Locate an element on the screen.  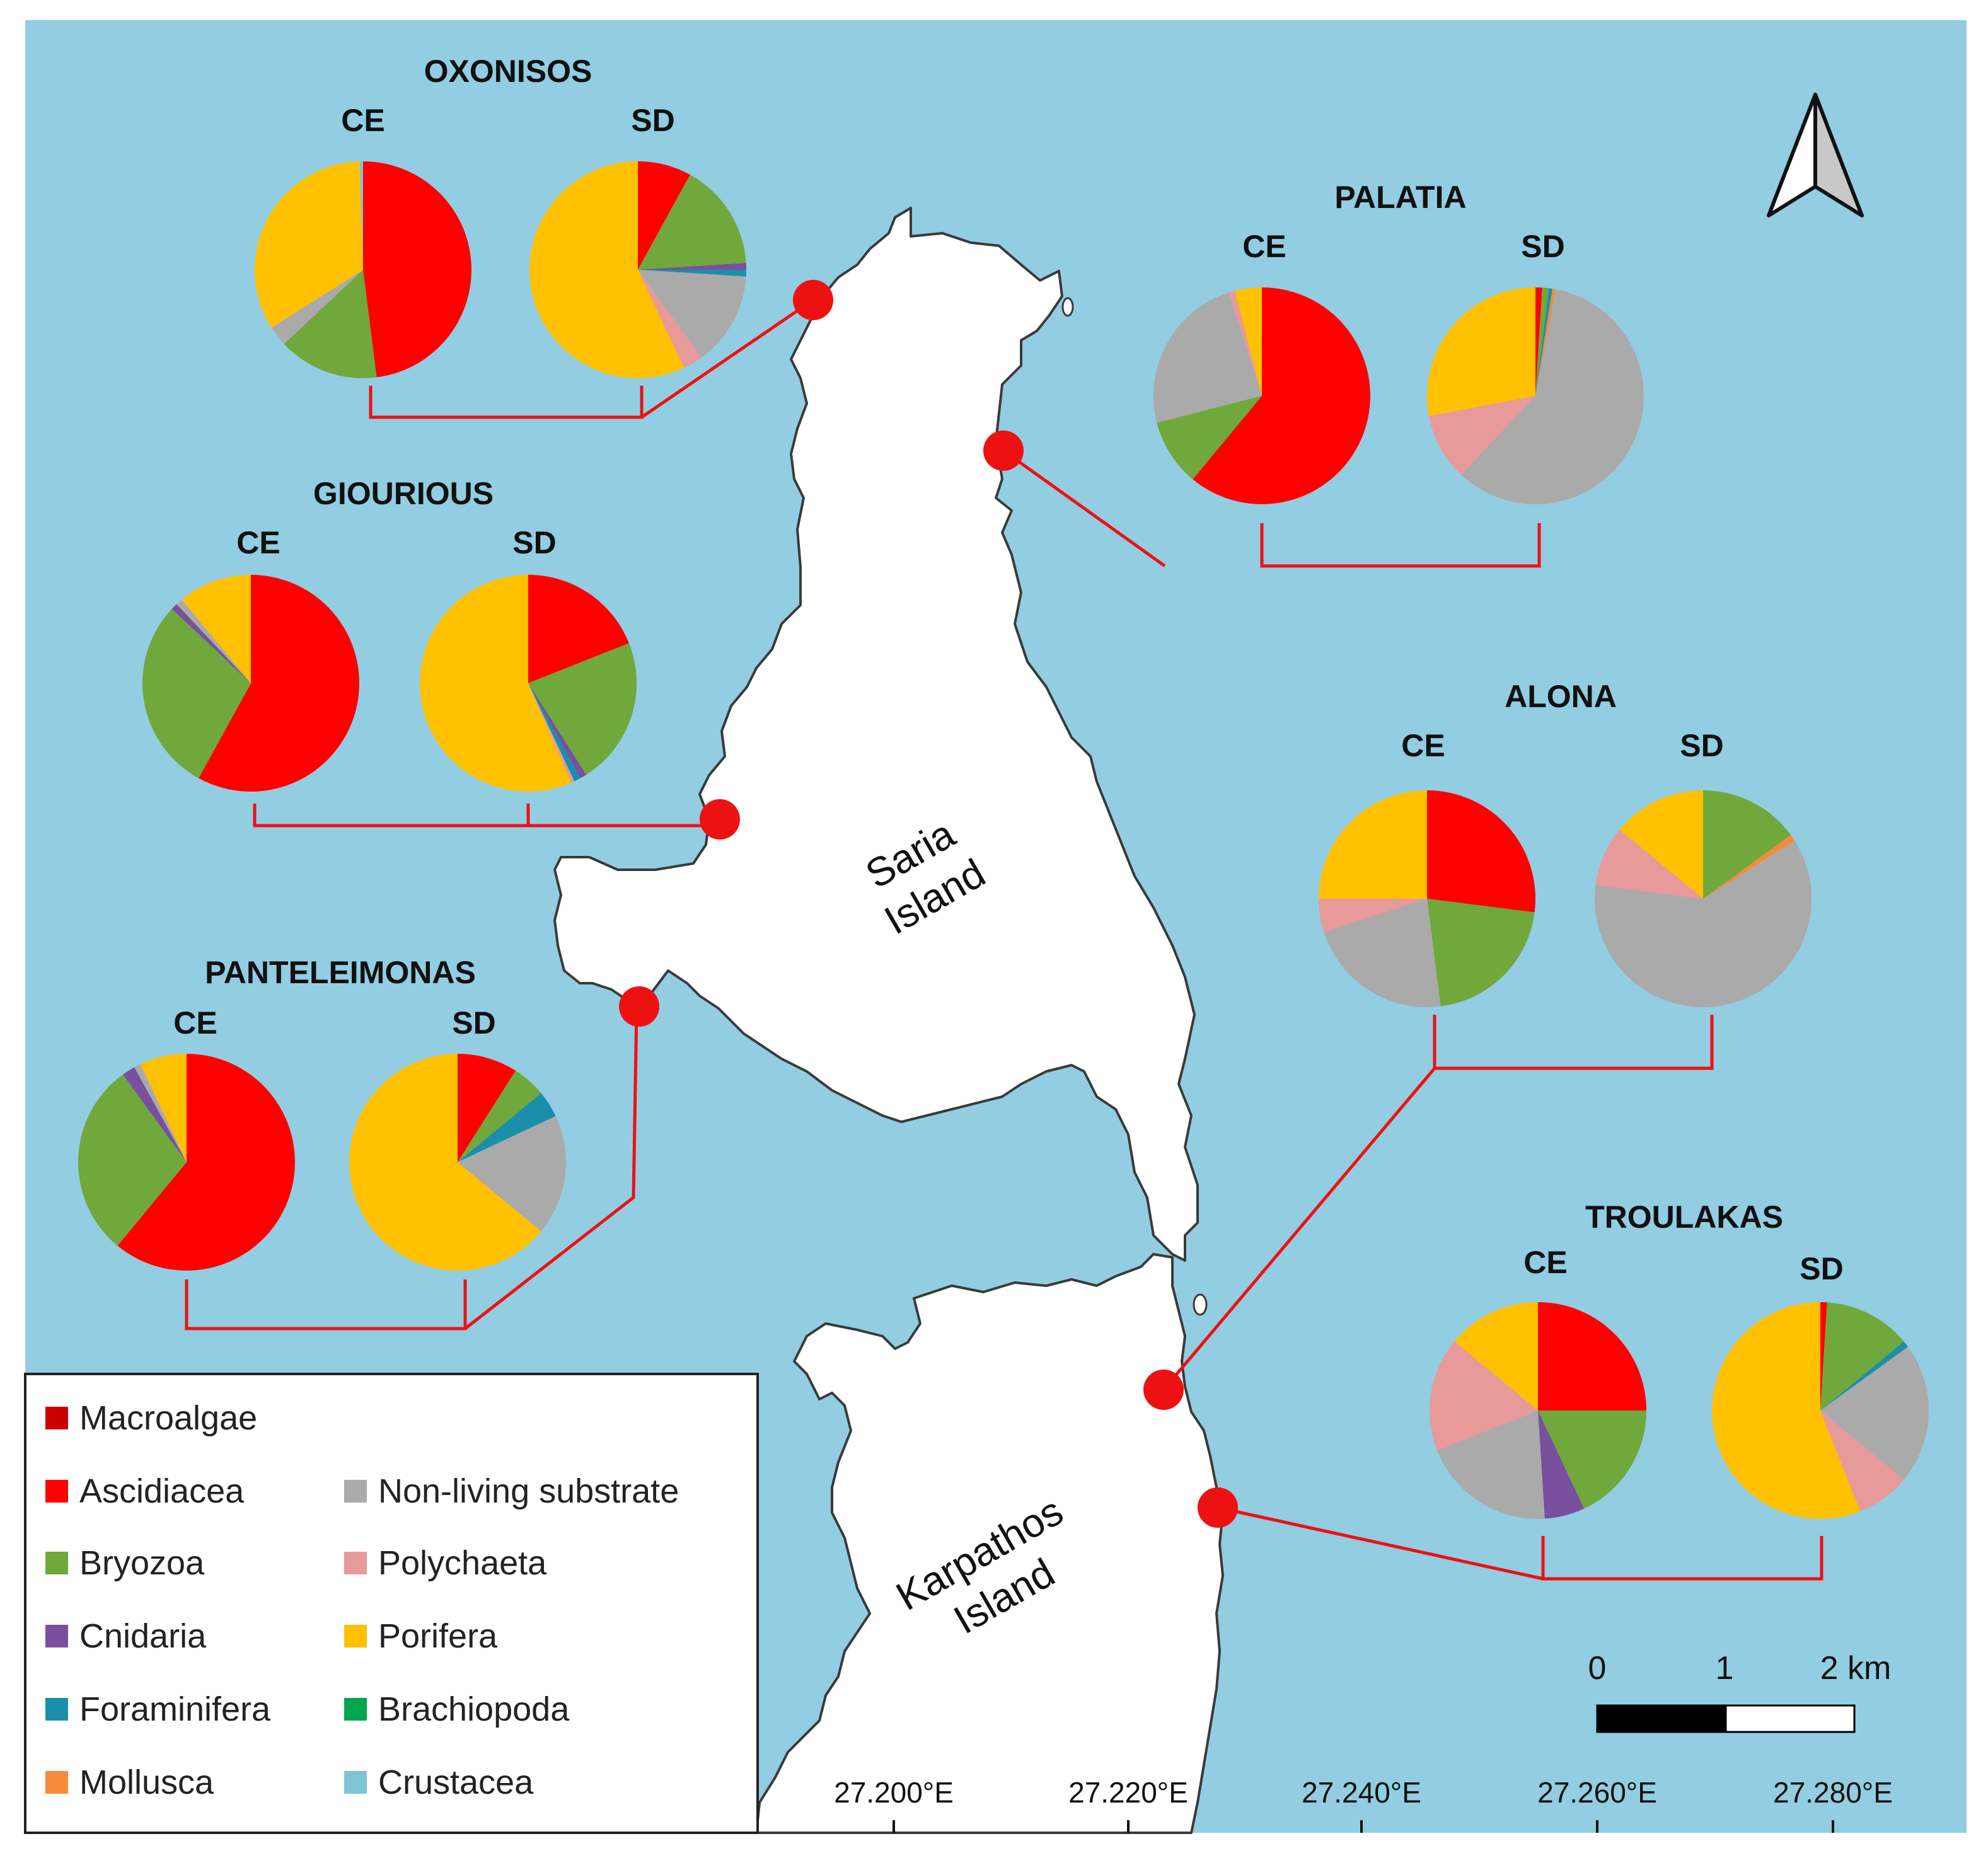
connector-alona is located at coordinates (1438, 1203).